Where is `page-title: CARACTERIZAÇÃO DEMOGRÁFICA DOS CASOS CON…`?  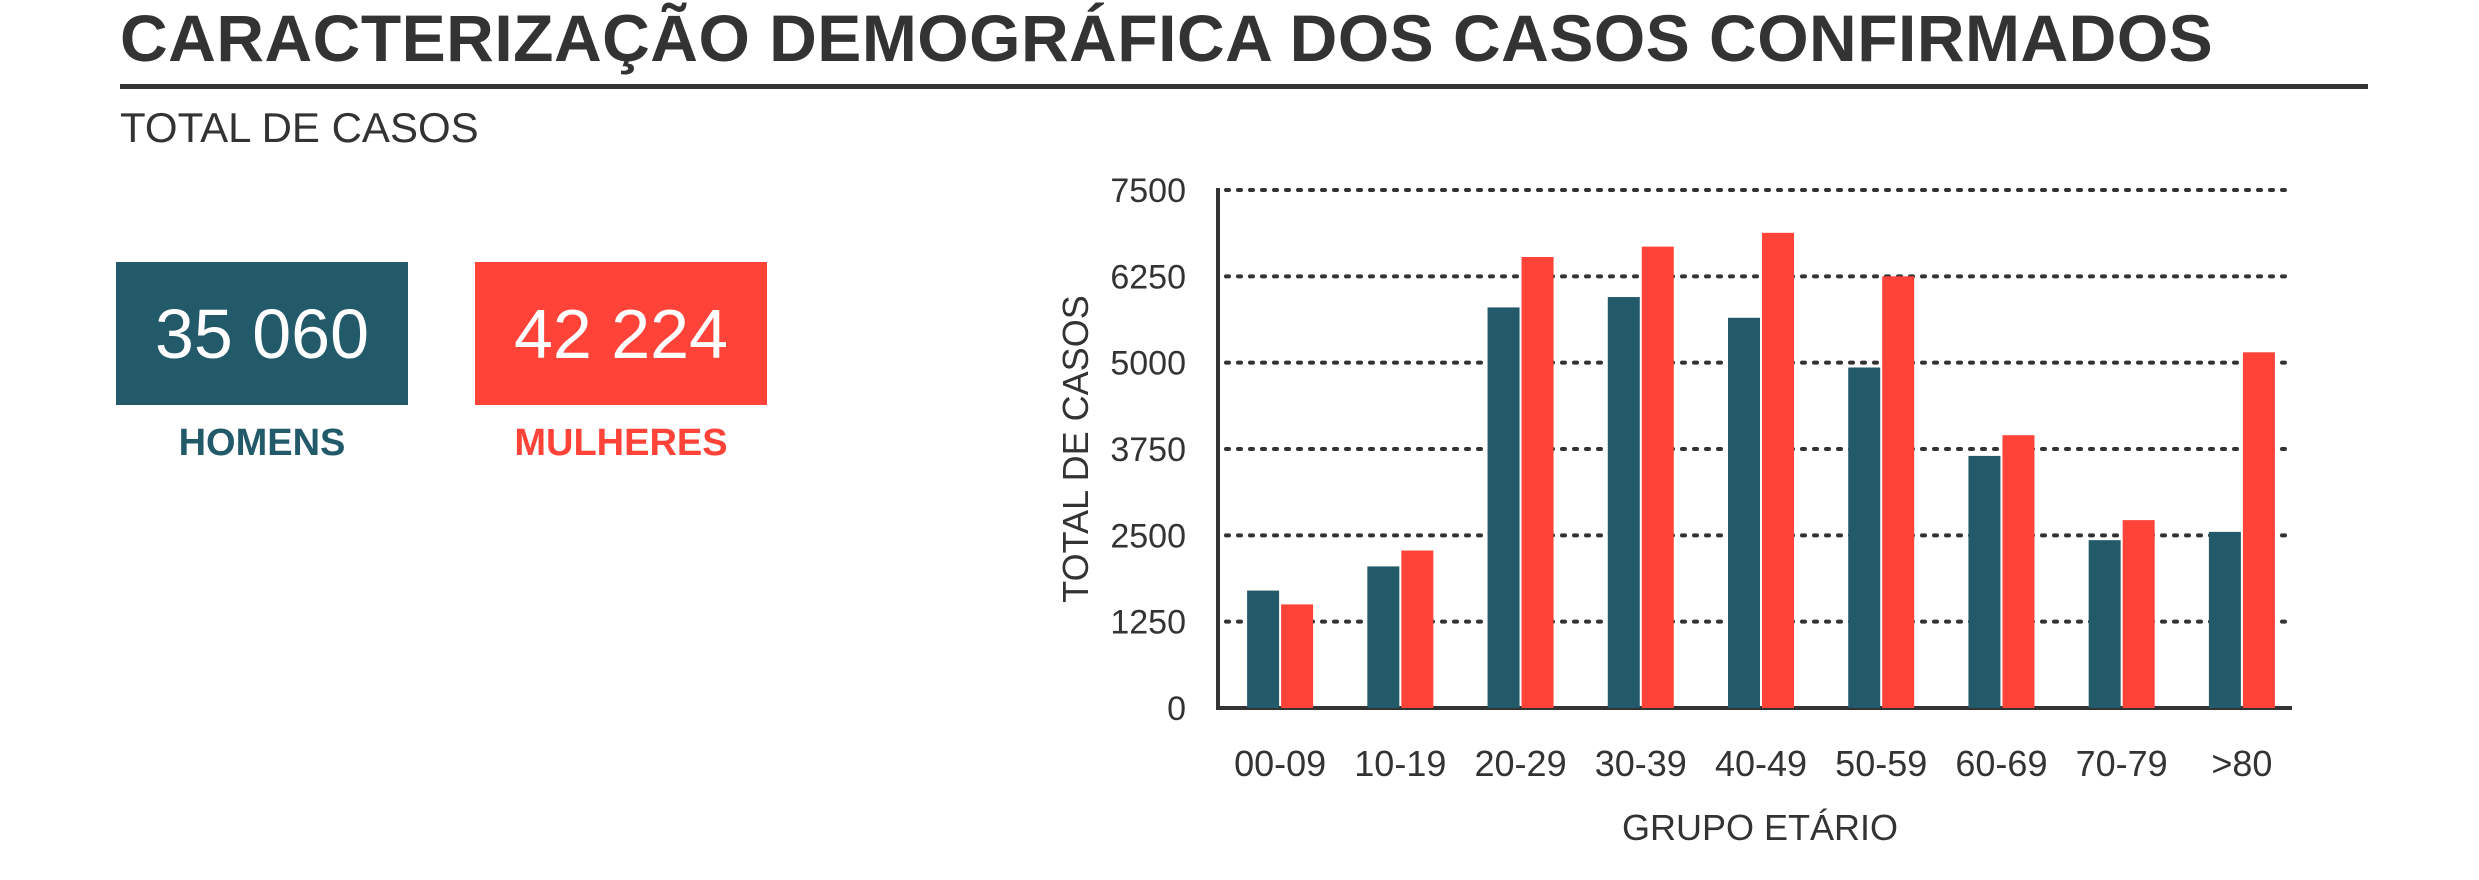 page-title: CARACTERIZAÇÃO DEMOGRÁFICA DOS CASOS CON… is located at coordinates (1167, 38).